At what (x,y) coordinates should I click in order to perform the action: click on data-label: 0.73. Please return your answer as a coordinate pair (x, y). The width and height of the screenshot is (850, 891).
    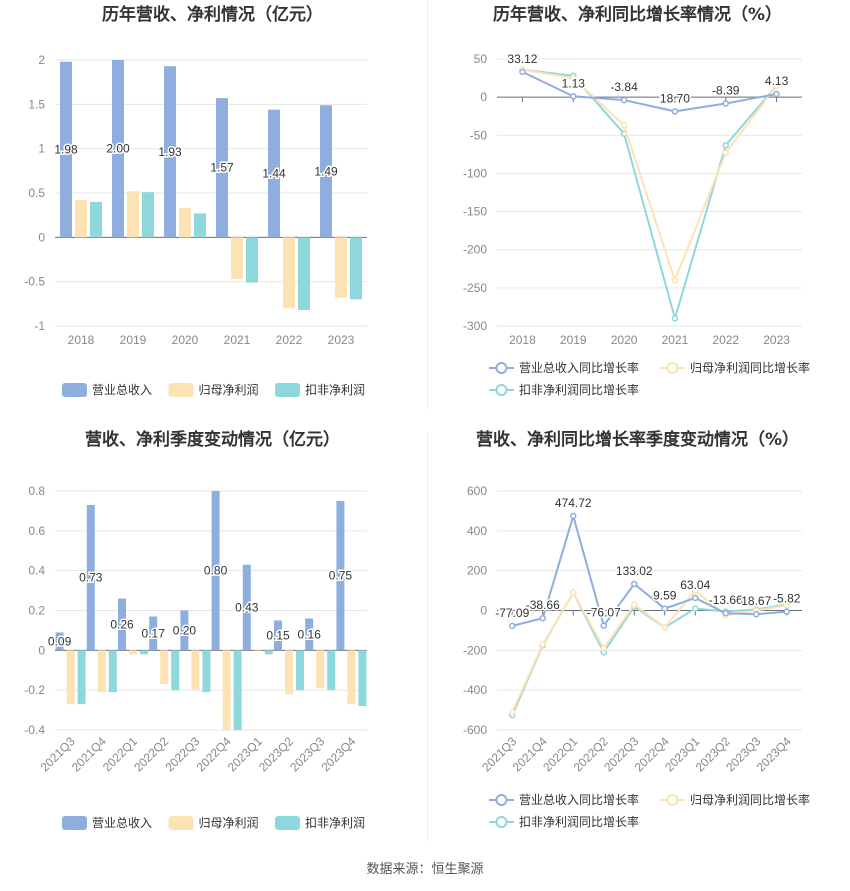
    Looking at the image, I should click on (91, 578).